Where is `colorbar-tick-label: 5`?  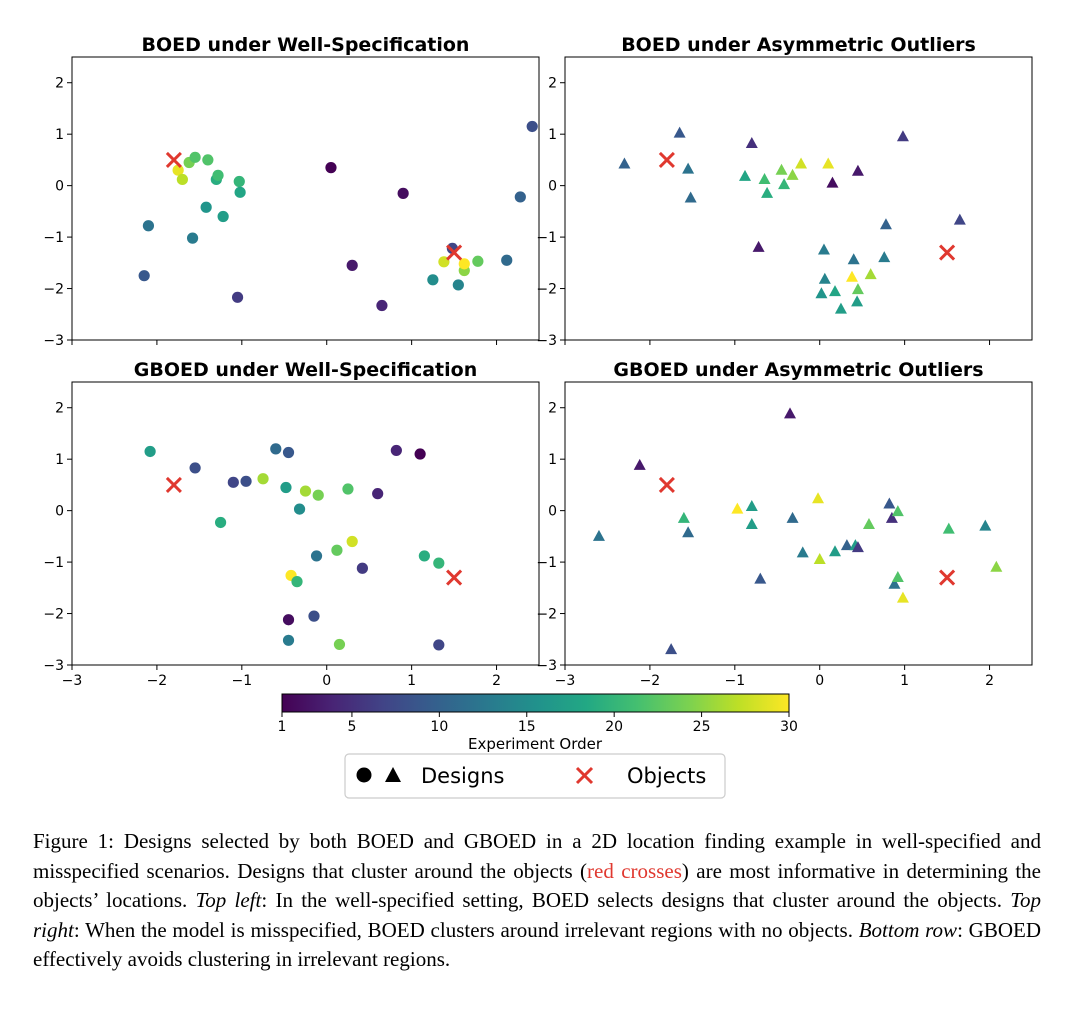
colorbar-tick-label: 5 is located at coordinates (351, 727).